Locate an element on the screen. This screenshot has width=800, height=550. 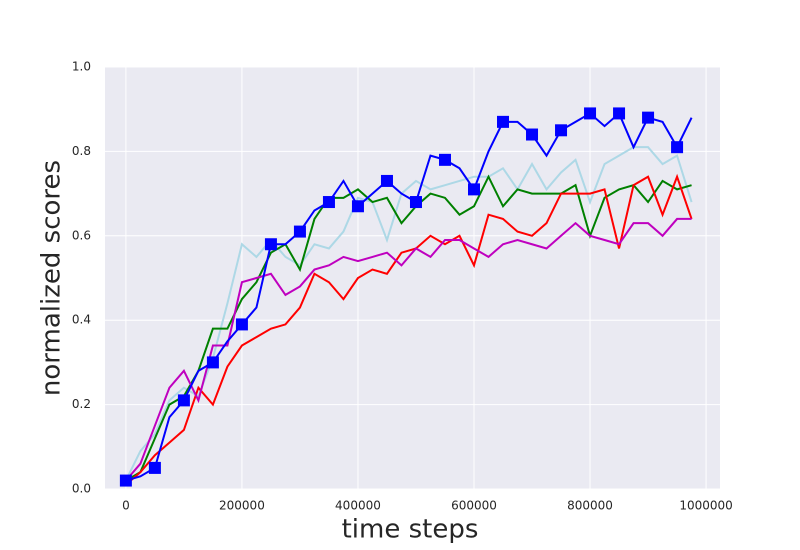
x-tick-label: 600000 is located at coordinates (474, 506).